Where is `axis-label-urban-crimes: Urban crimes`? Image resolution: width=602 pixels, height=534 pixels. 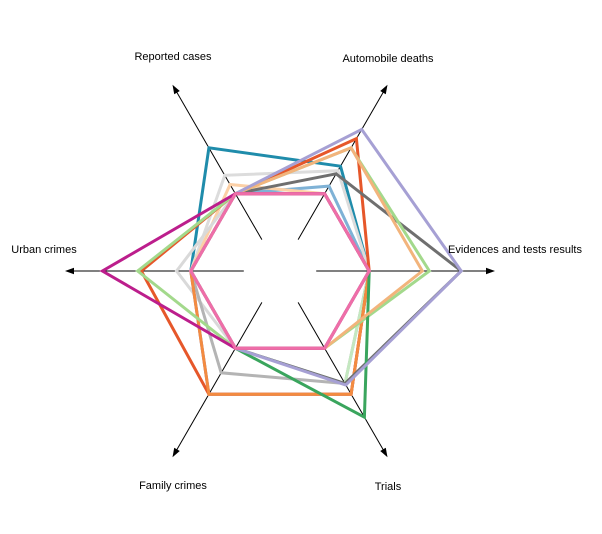
axis-label-urban-crimes: Urban crimes is located at coordinates (44, 250).